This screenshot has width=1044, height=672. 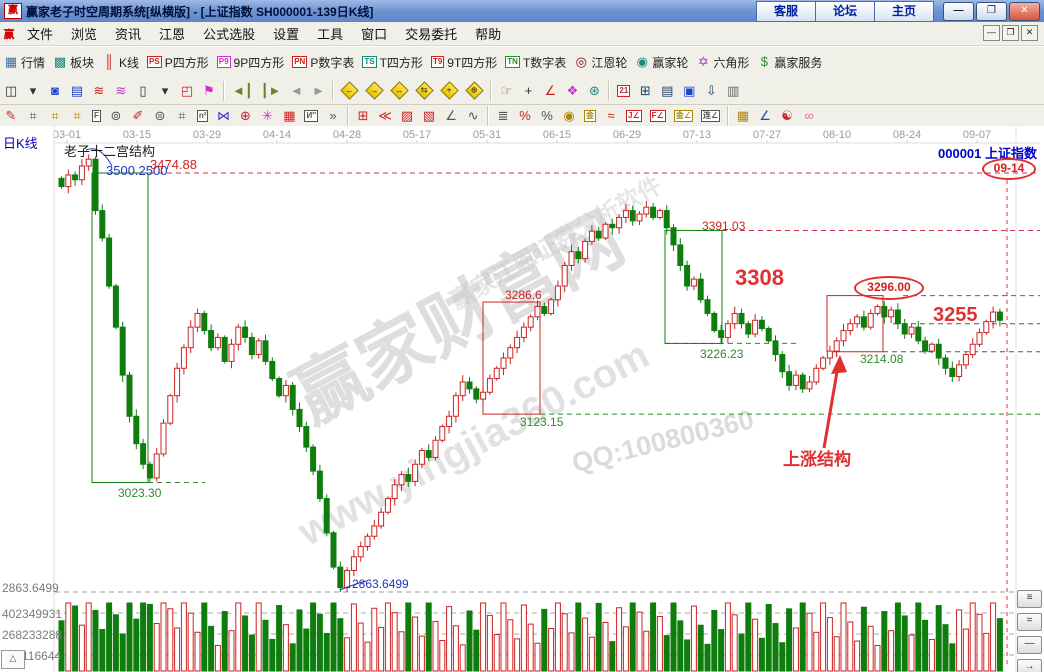 I want to click on close-button: ✕, so click(x=1024, y=11).